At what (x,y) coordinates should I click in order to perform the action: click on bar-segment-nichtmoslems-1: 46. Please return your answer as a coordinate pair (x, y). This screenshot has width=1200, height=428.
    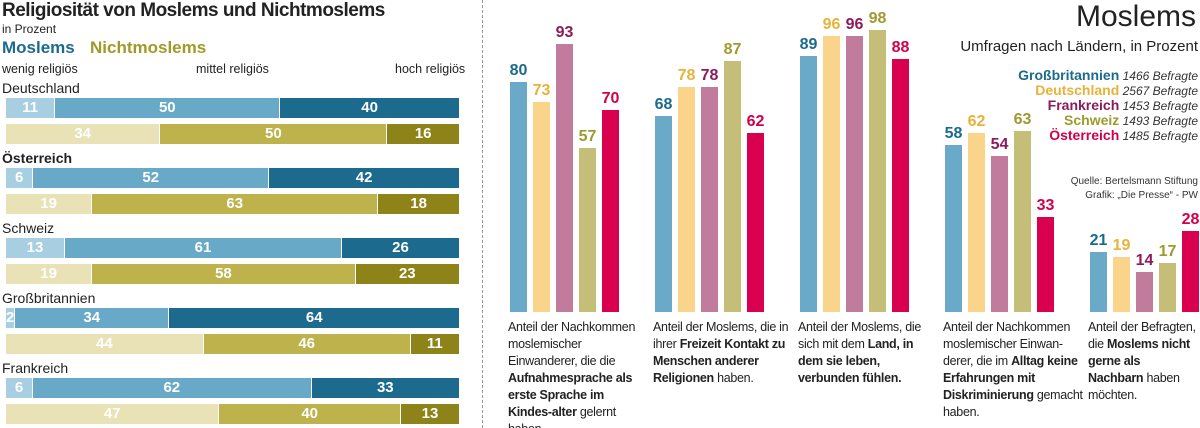
    Looking at the image, I should click on (306, 344).